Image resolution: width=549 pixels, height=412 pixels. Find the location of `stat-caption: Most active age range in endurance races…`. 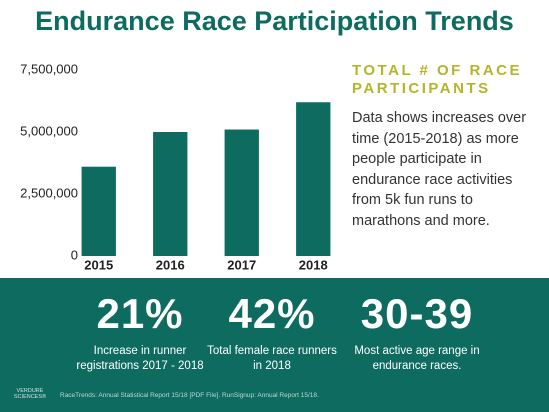

stat-caption: Most active age range in endurance races… is located at coordinates (417, 358).